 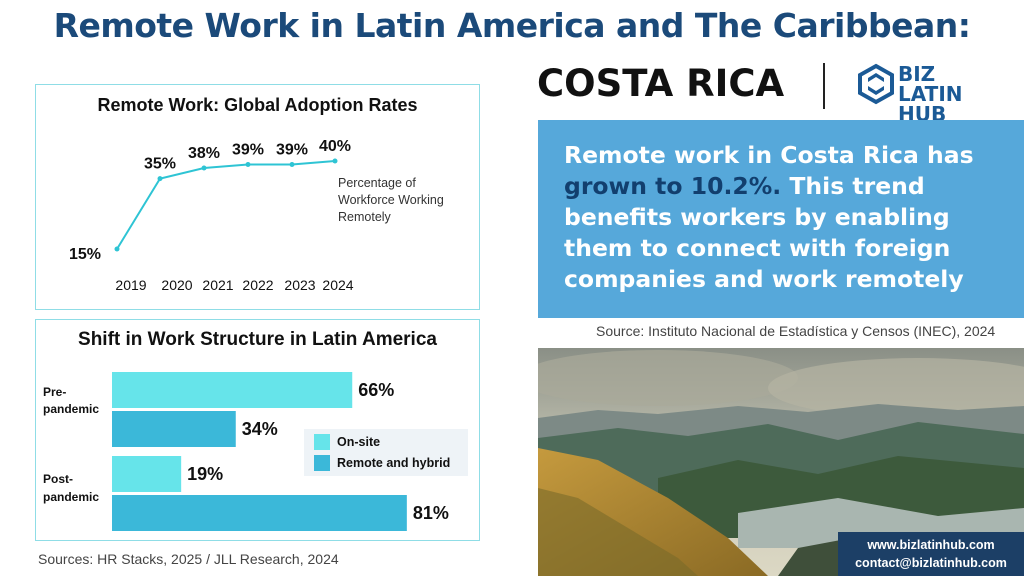 What do you see at coordinates (876, 84) in the screenshot?
I see `logo-mark-icon` at bounding box center [876, 84].